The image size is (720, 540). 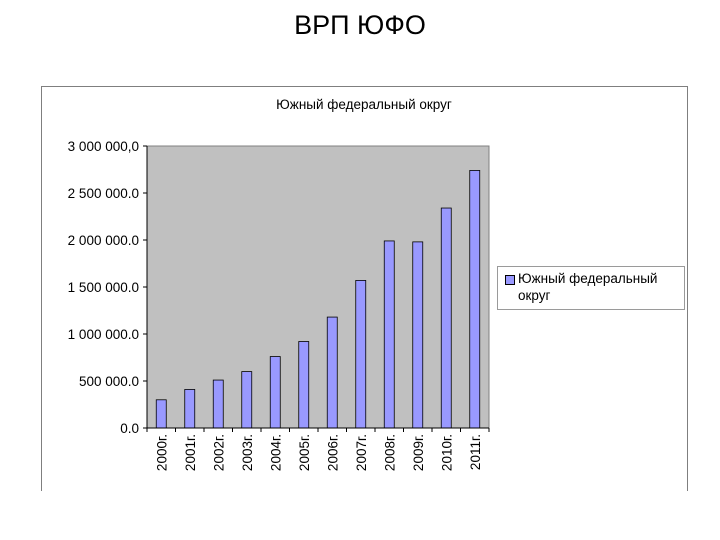 I want to click on x-tick-label: 2008г., so click(x=389, y=452).